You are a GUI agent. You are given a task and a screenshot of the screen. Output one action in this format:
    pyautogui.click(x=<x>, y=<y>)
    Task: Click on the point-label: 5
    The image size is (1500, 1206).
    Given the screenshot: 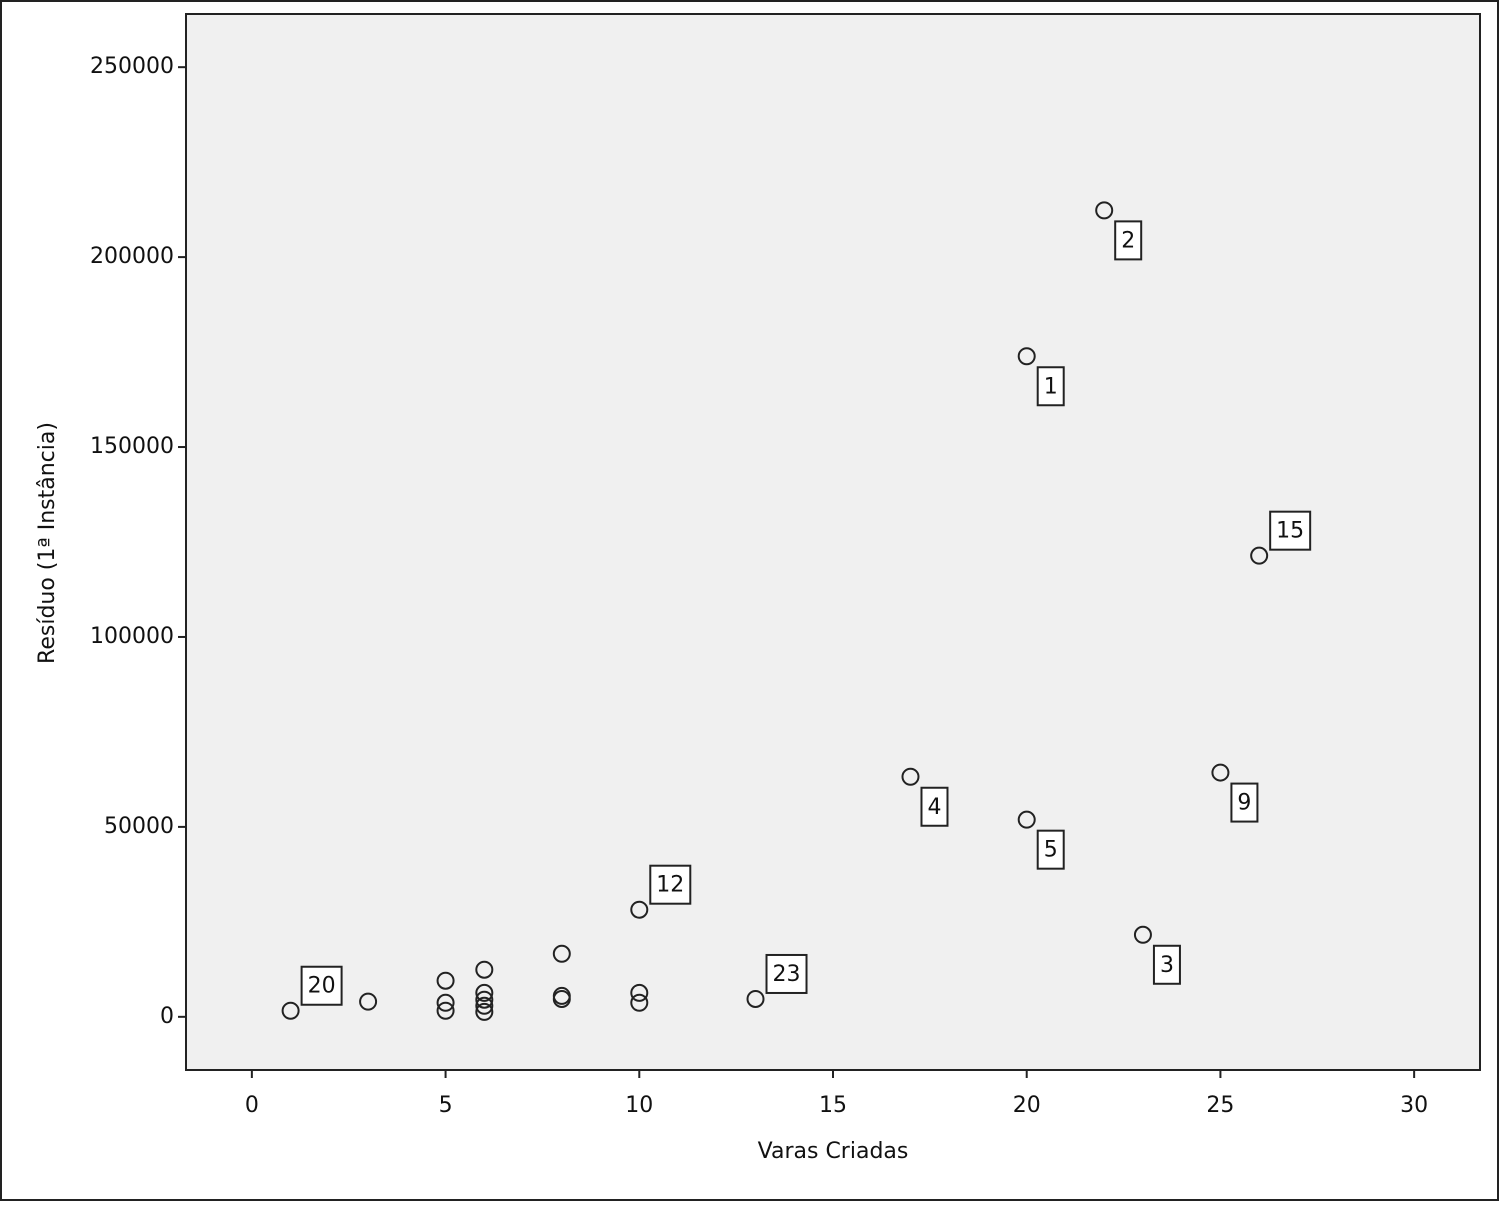 What is the action you would take?
    pyautogui.click(x=1051, y=850)
    